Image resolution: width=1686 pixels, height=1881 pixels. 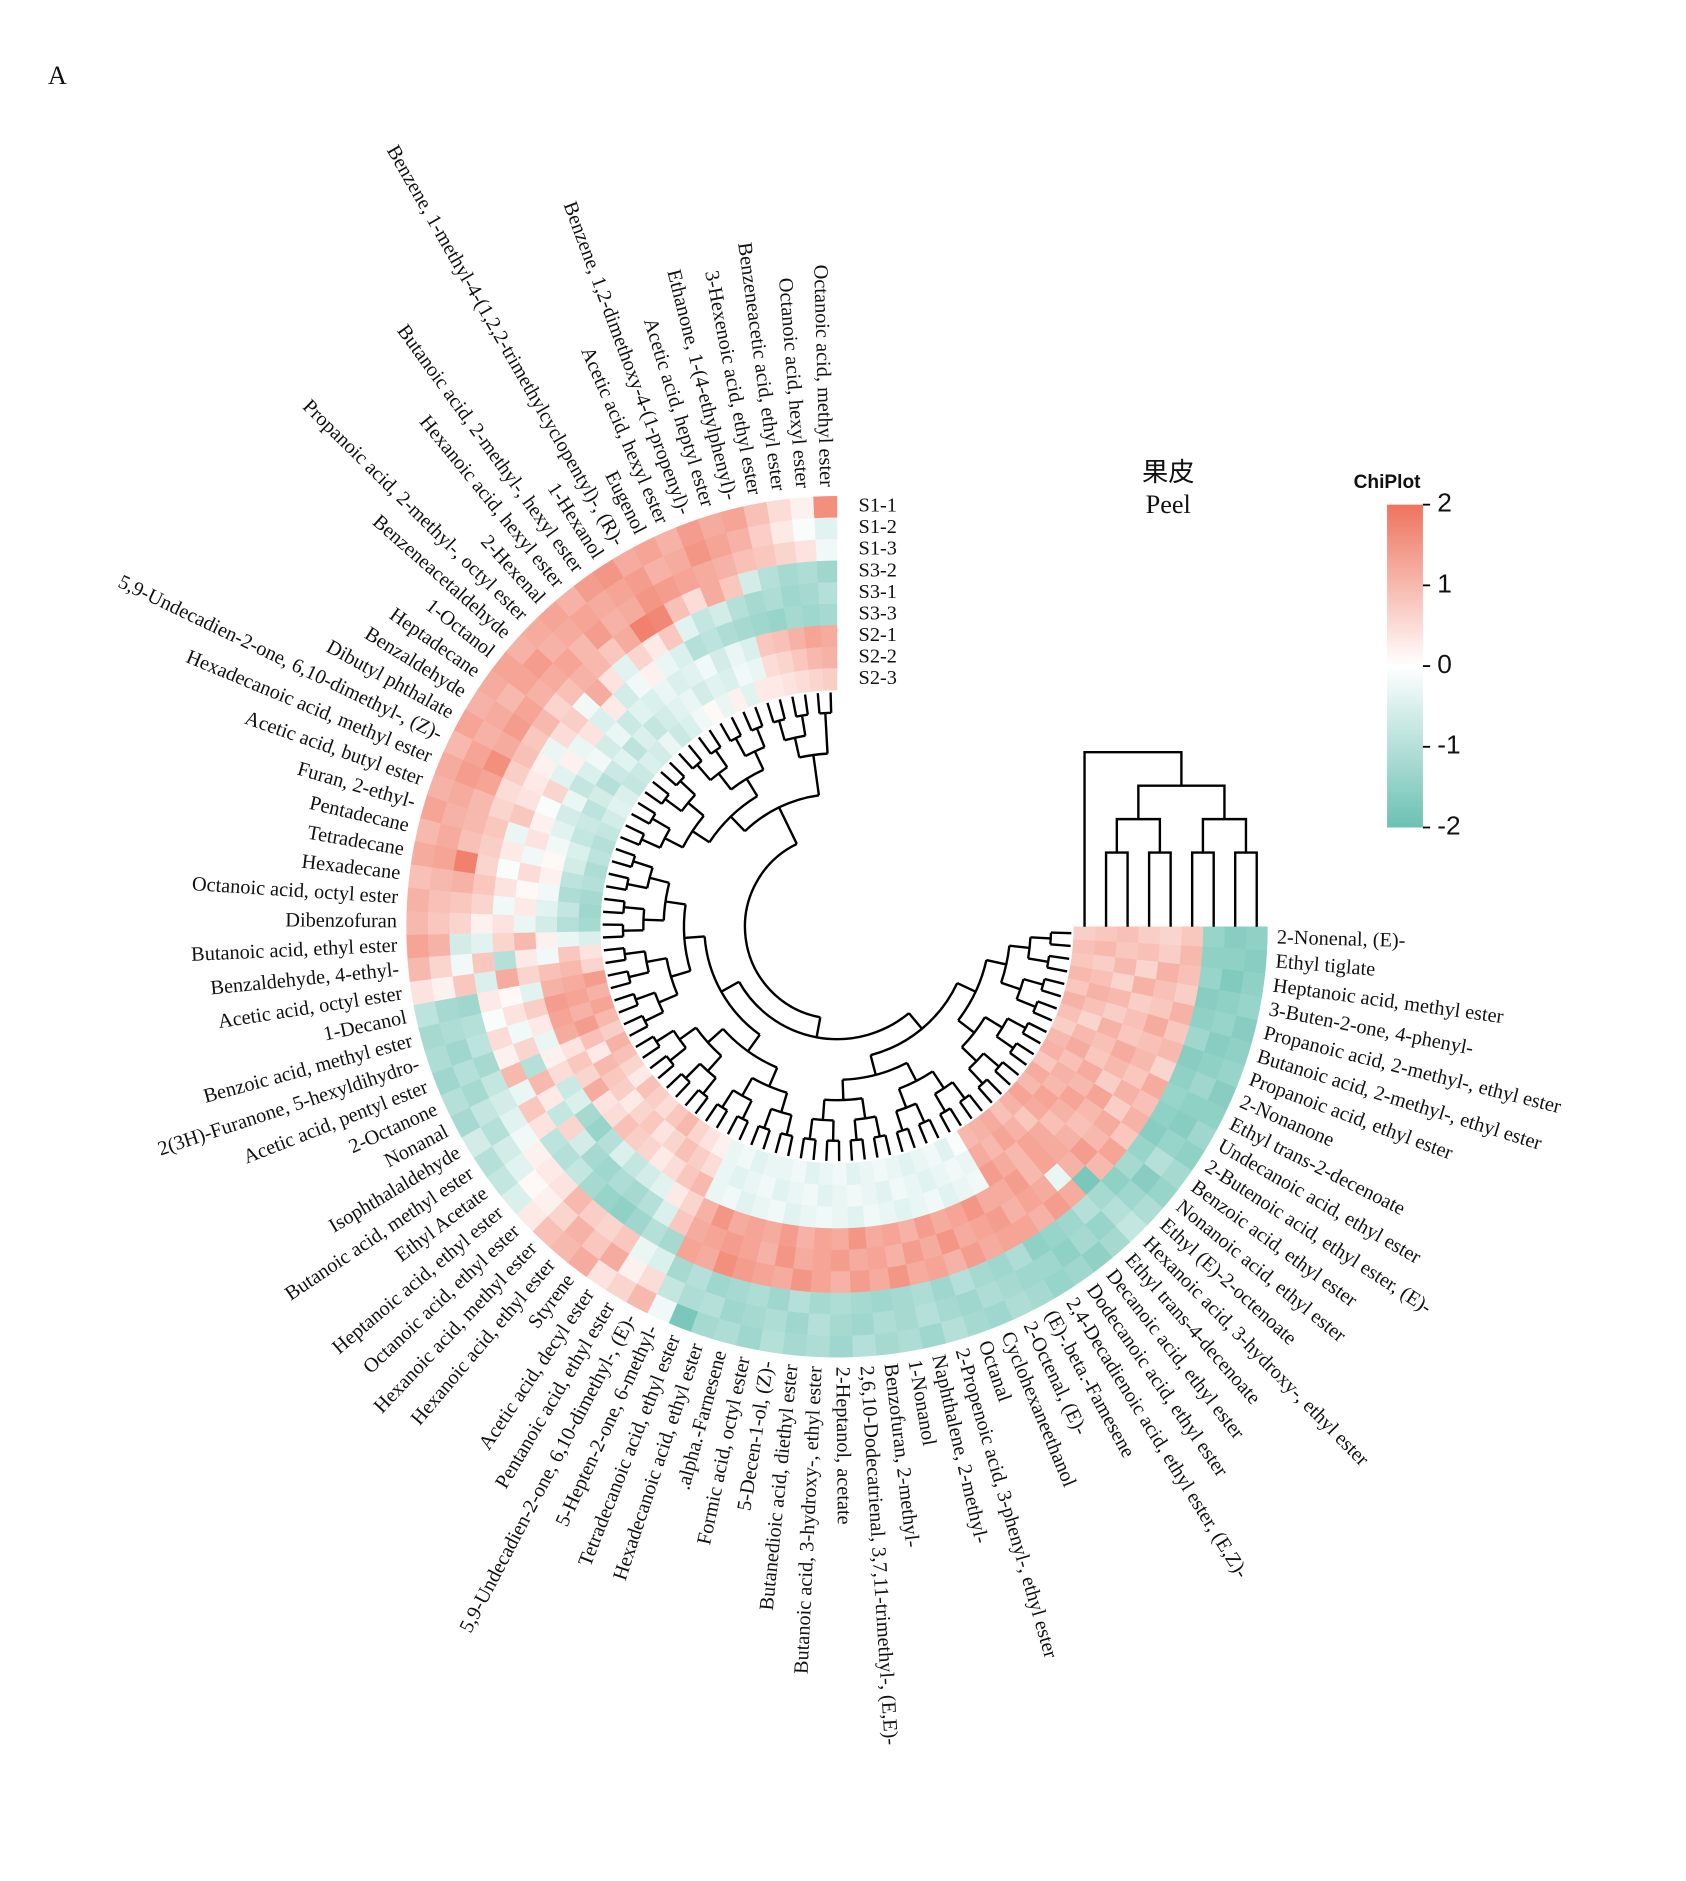 I want to click on sample-label: S3-2, so click(x=878, y=570).